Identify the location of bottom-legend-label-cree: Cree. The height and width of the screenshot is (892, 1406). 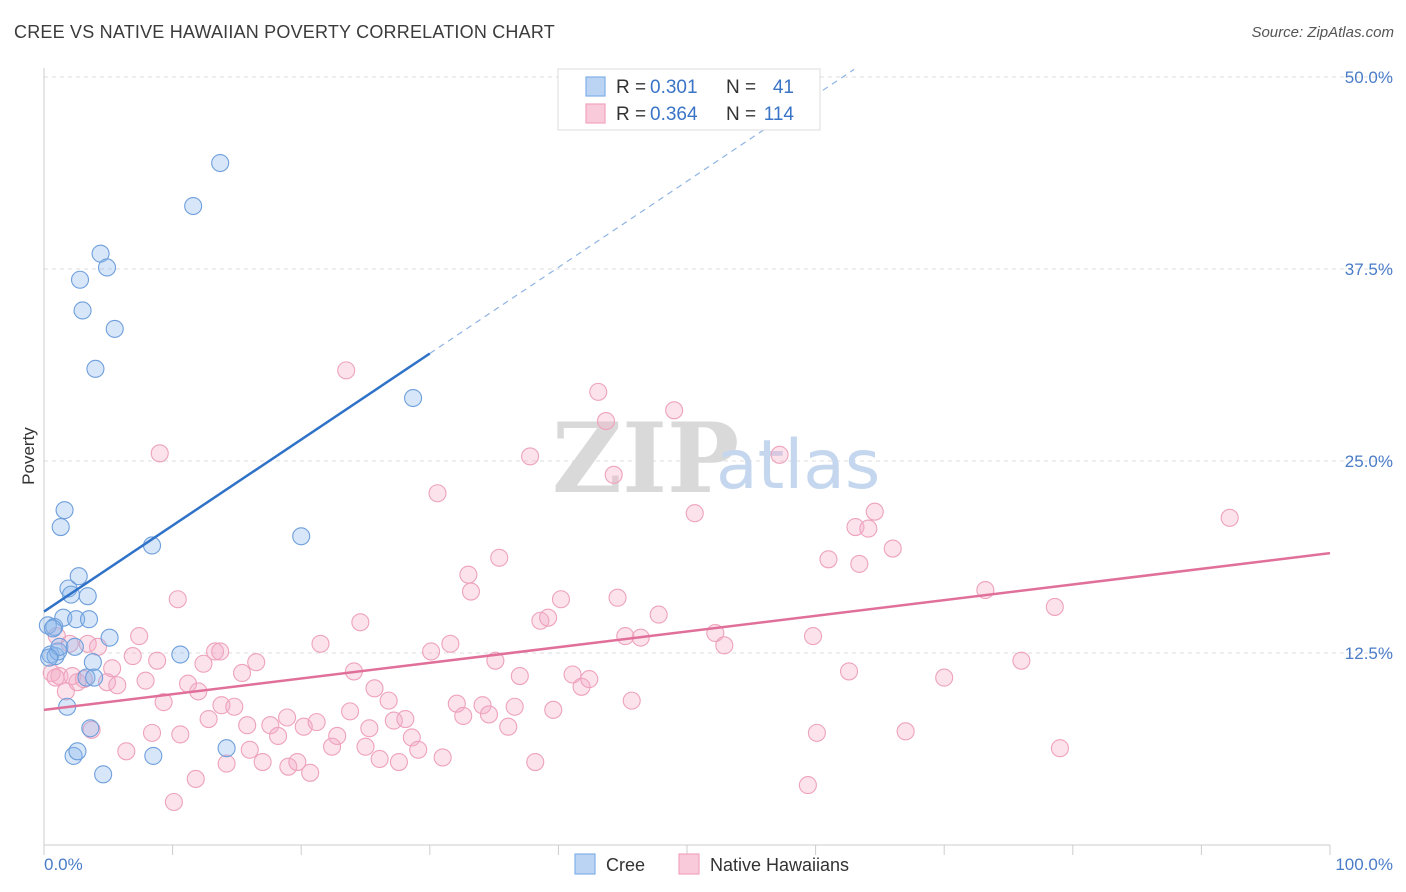
(625, 865).